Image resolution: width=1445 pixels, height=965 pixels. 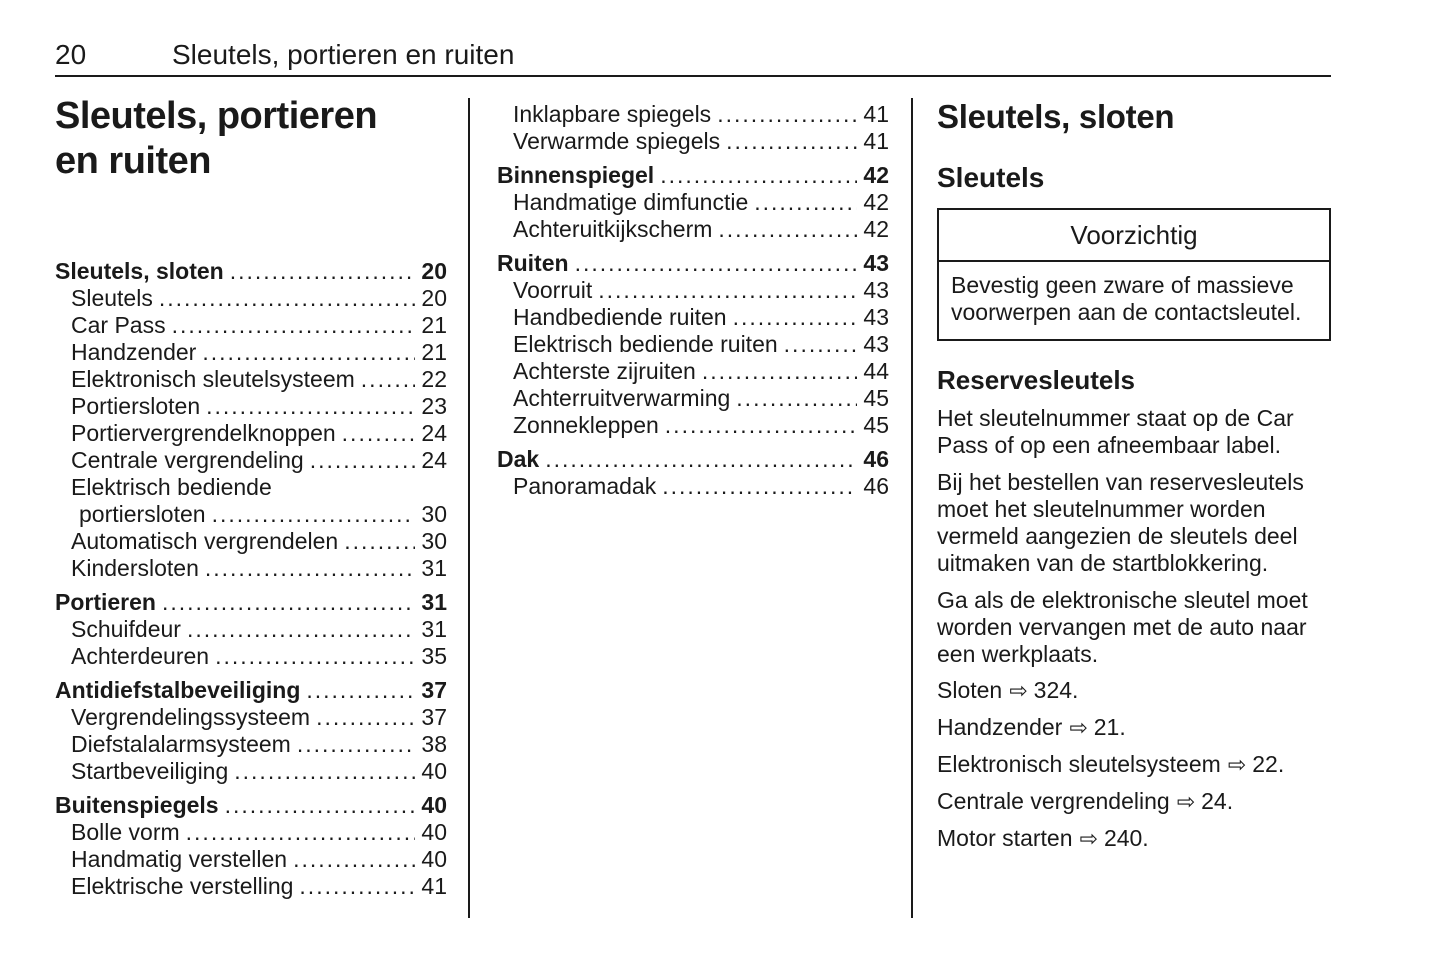 What do you see at coordinates (469, 508) in the screenshot?
I see `column-divider` at bounding box center [469, 508].